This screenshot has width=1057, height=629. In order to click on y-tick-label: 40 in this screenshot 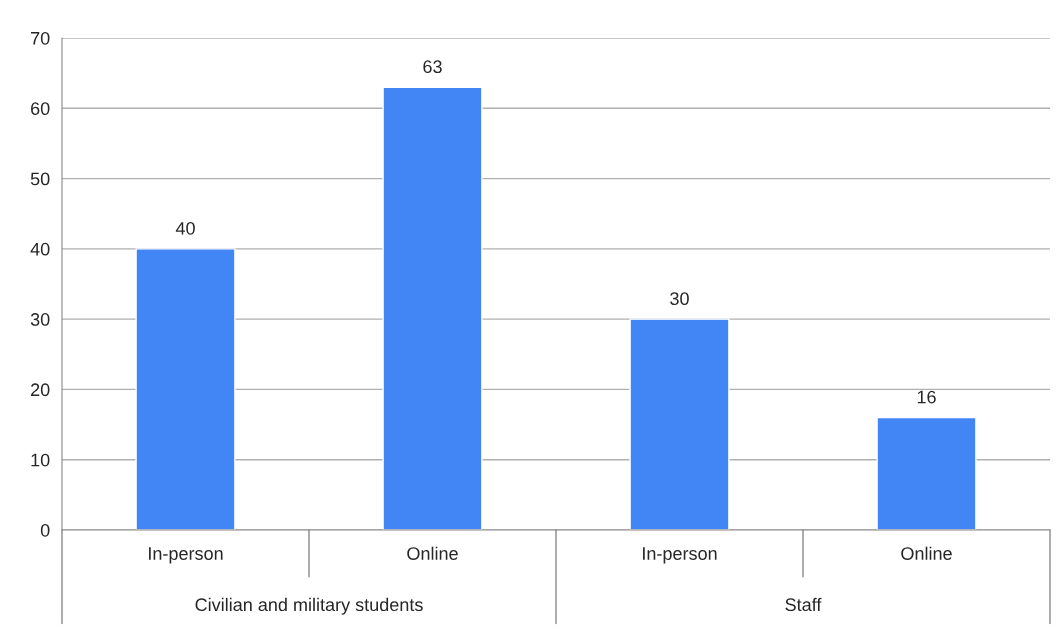, I will do `click(40, 249)`.